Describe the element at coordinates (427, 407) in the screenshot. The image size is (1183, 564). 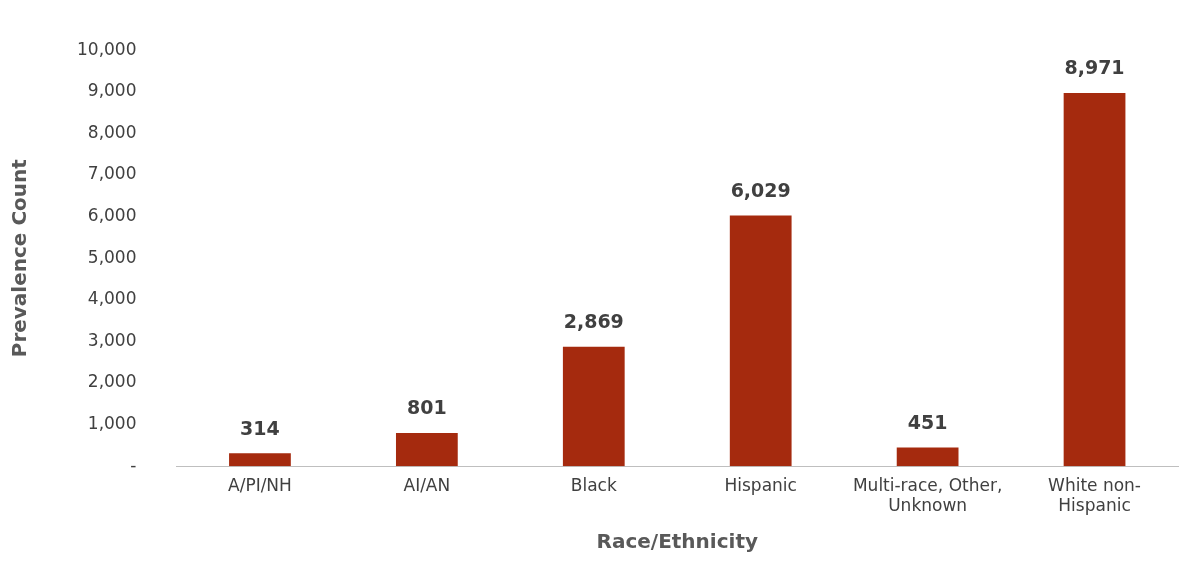
I see `data-label: 801` at that location.